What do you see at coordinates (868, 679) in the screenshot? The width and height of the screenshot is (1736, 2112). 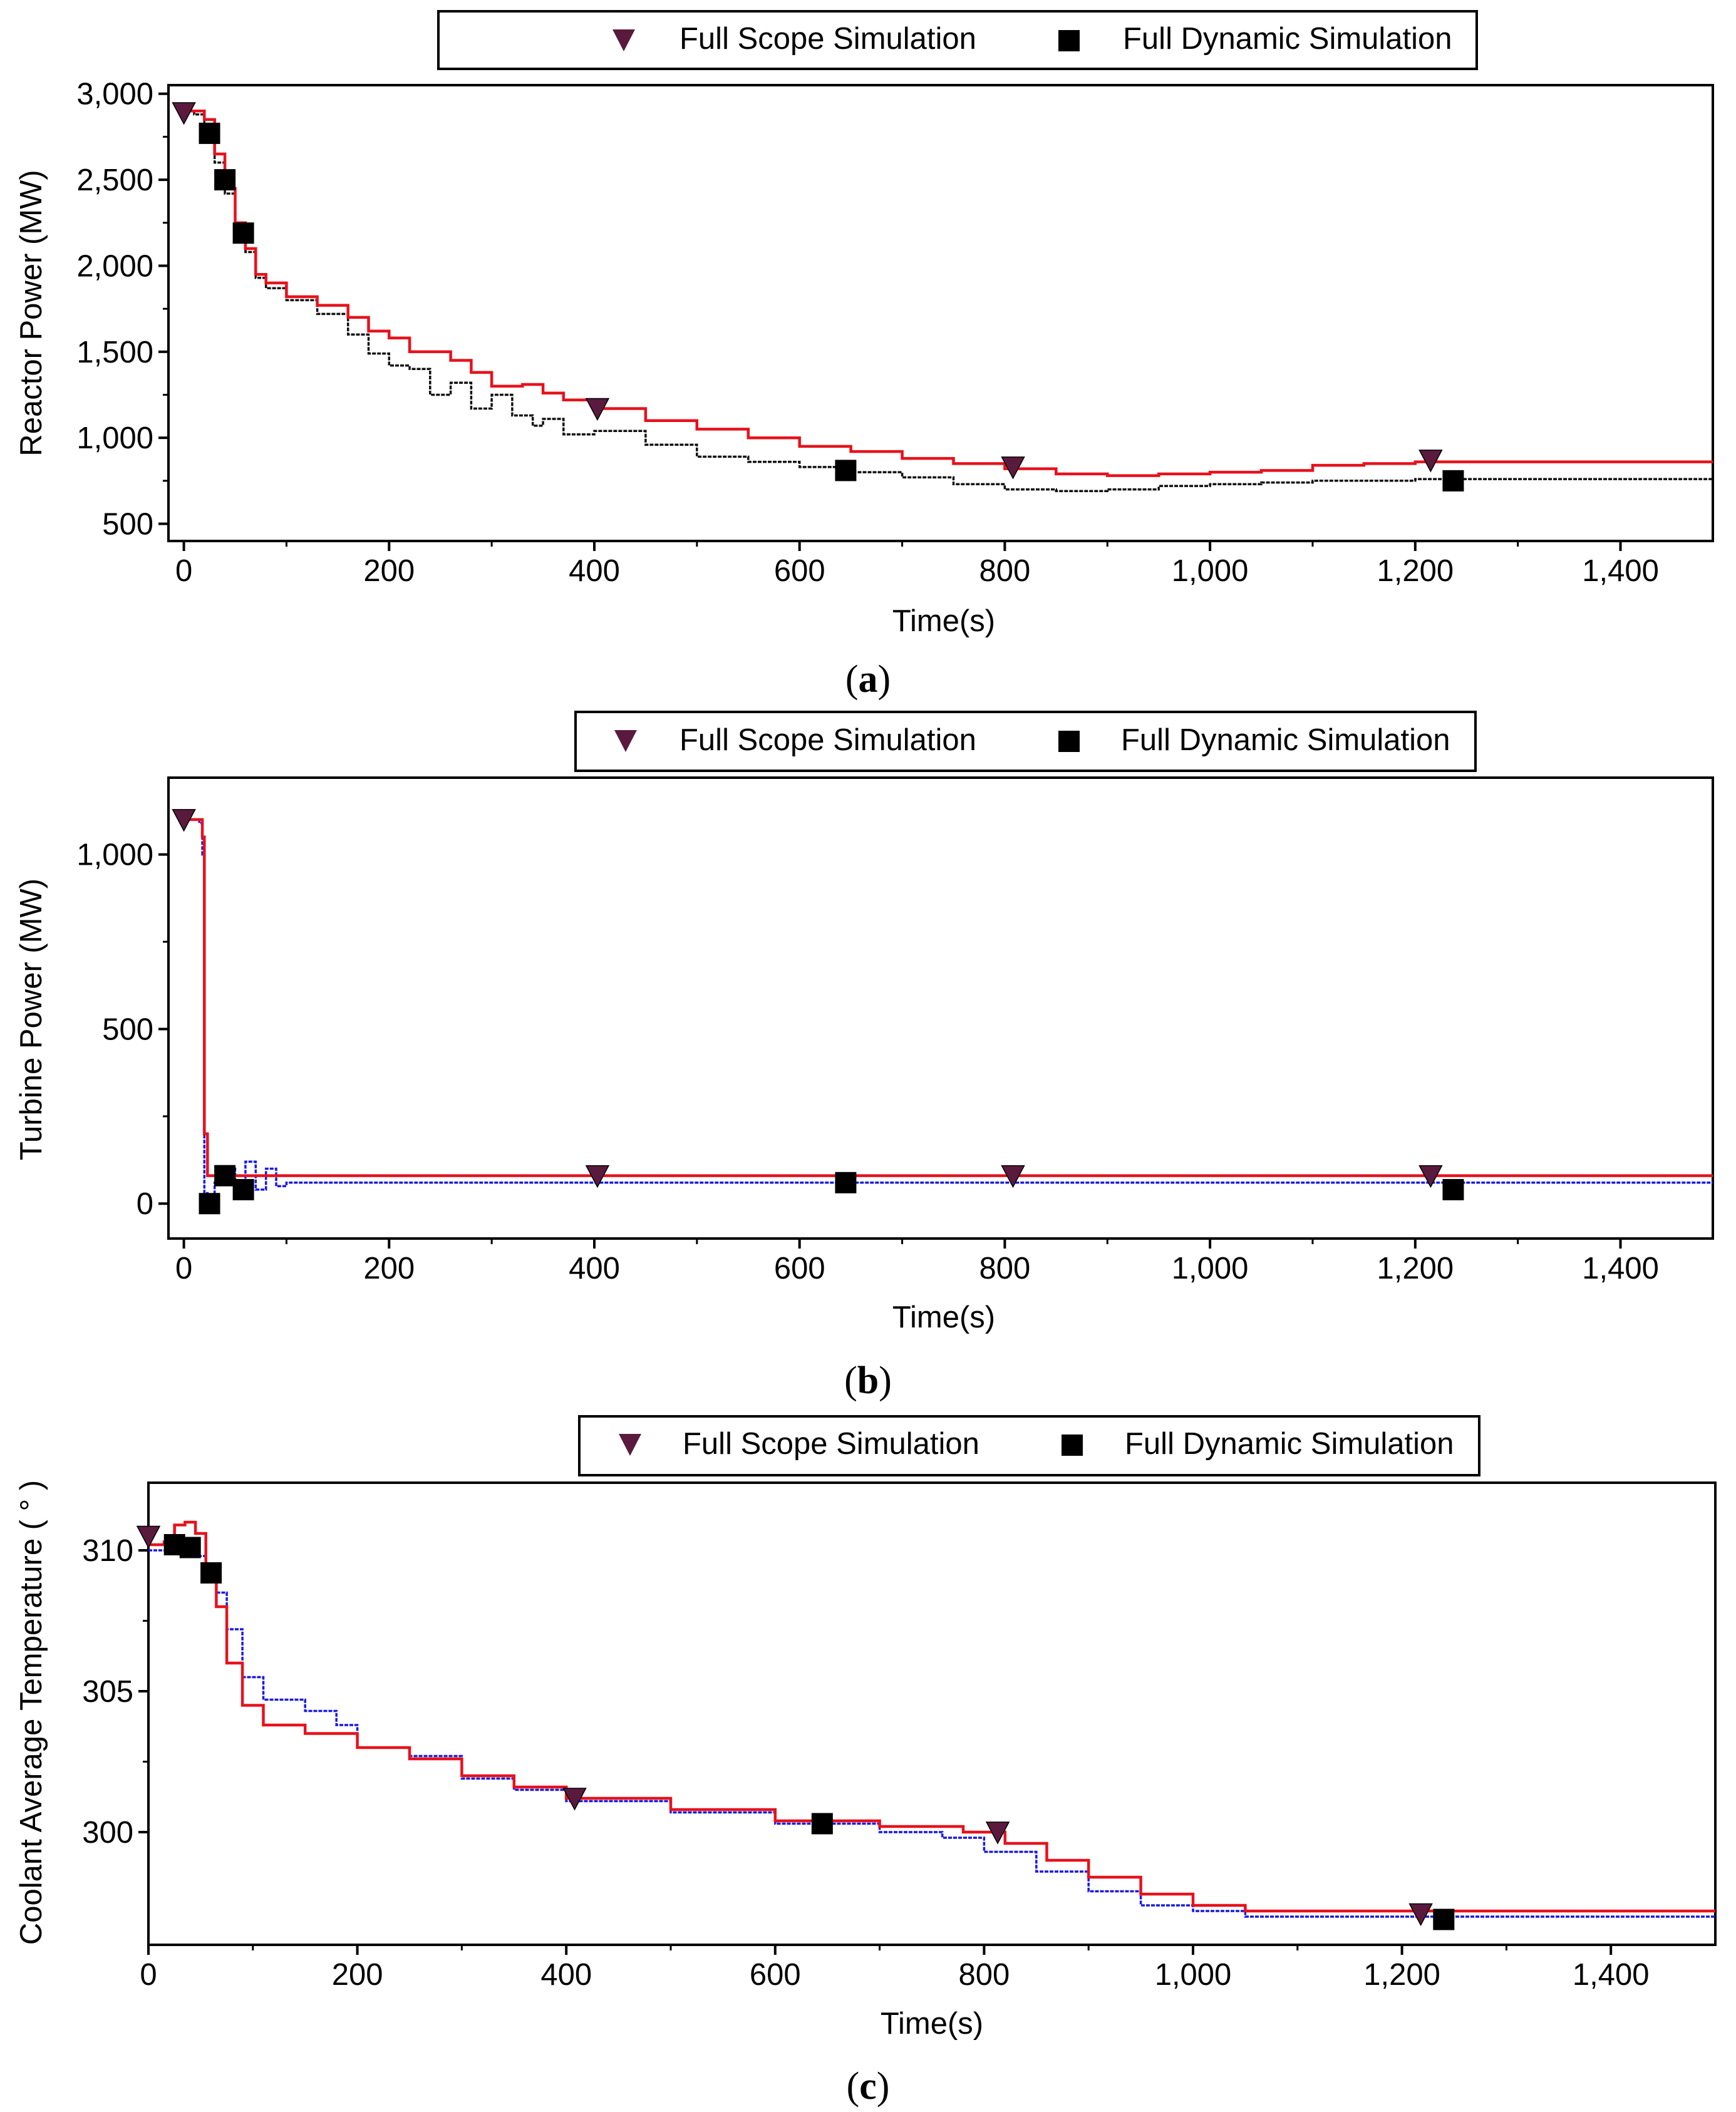 I see `panel-label-a: (a)` at bounding box center [868, 679].